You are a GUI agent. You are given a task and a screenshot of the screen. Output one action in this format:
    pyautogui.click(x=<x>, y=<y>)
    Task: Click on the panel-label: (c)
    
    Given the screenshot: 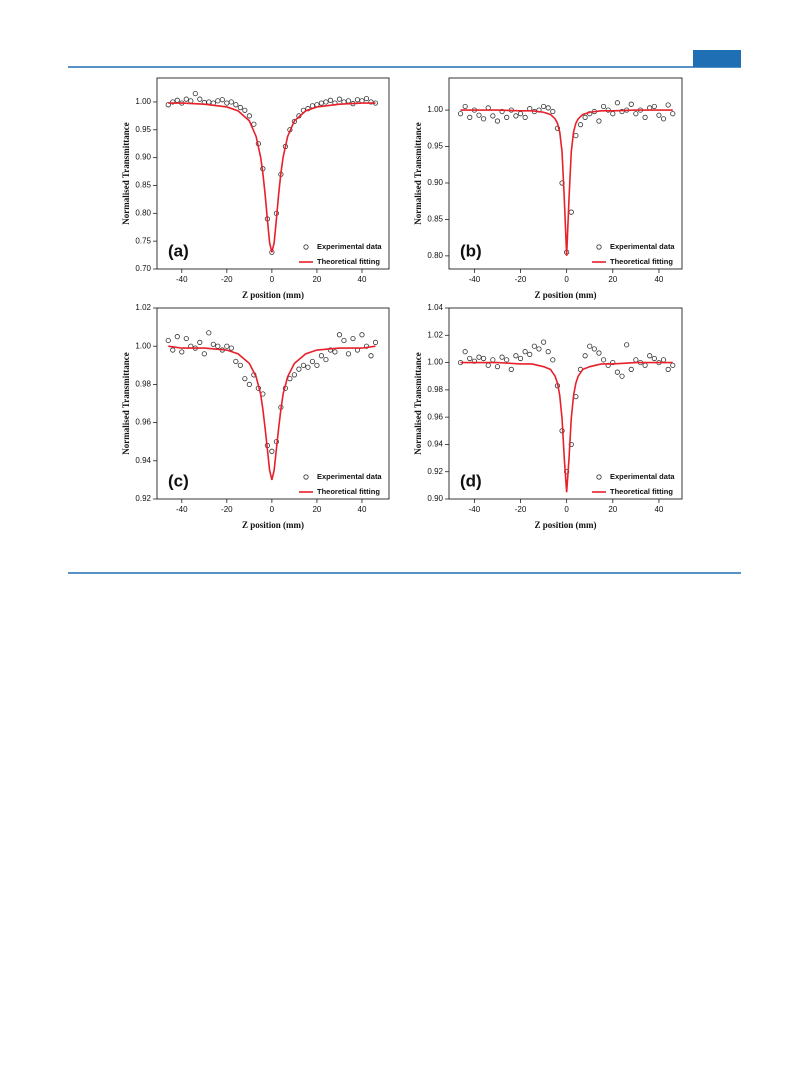 What is the action you would take?
    pyautogui.click(x=178, y=480)
    